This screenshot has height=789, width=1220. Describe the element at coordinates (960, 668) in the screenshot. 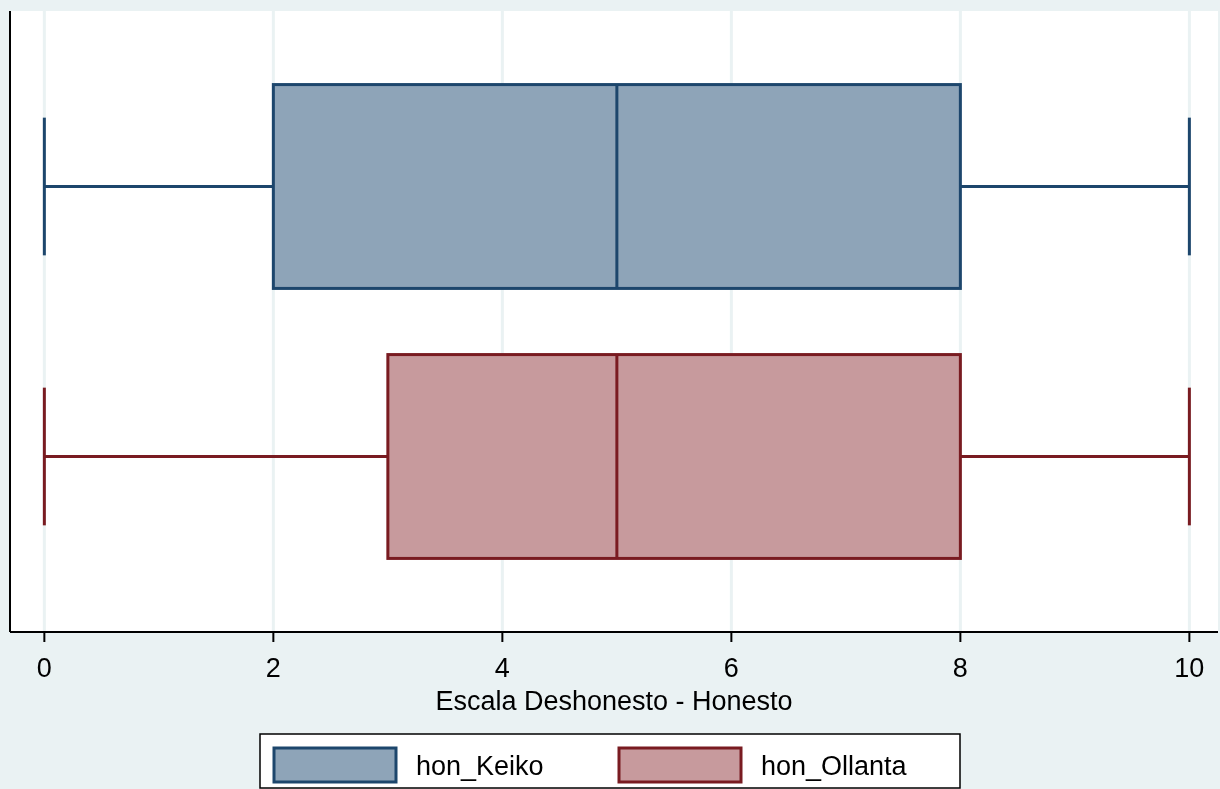

I see `x-tick-label: 8` at that location.